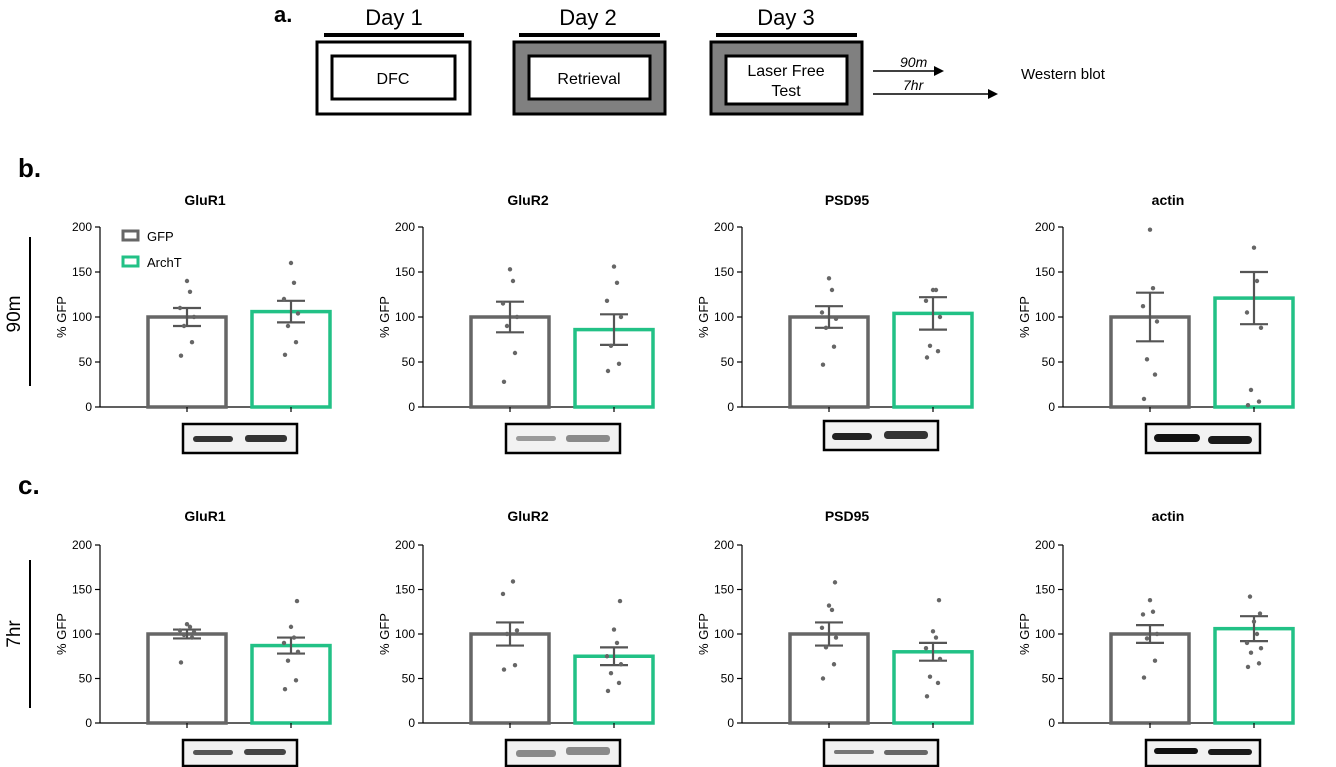 This screenshot has width=1336, height=767. Describe the element at coordinates (29, 168) in the screenshot. I see `panel-label-b: b.` at that location.